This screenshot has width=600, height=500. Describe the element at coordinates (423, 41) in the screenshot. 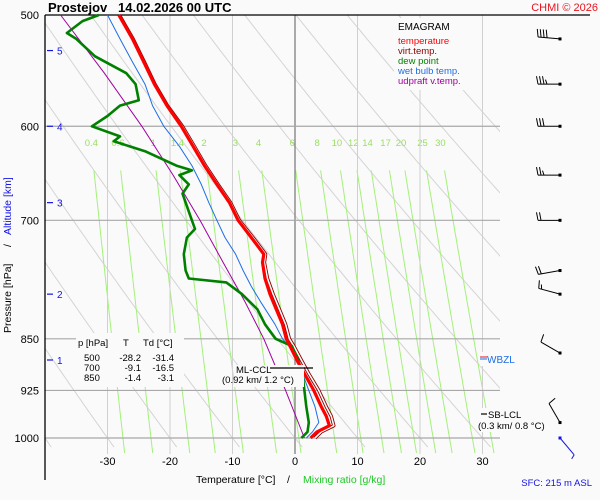

I see `legend-item: temperature` at that location.